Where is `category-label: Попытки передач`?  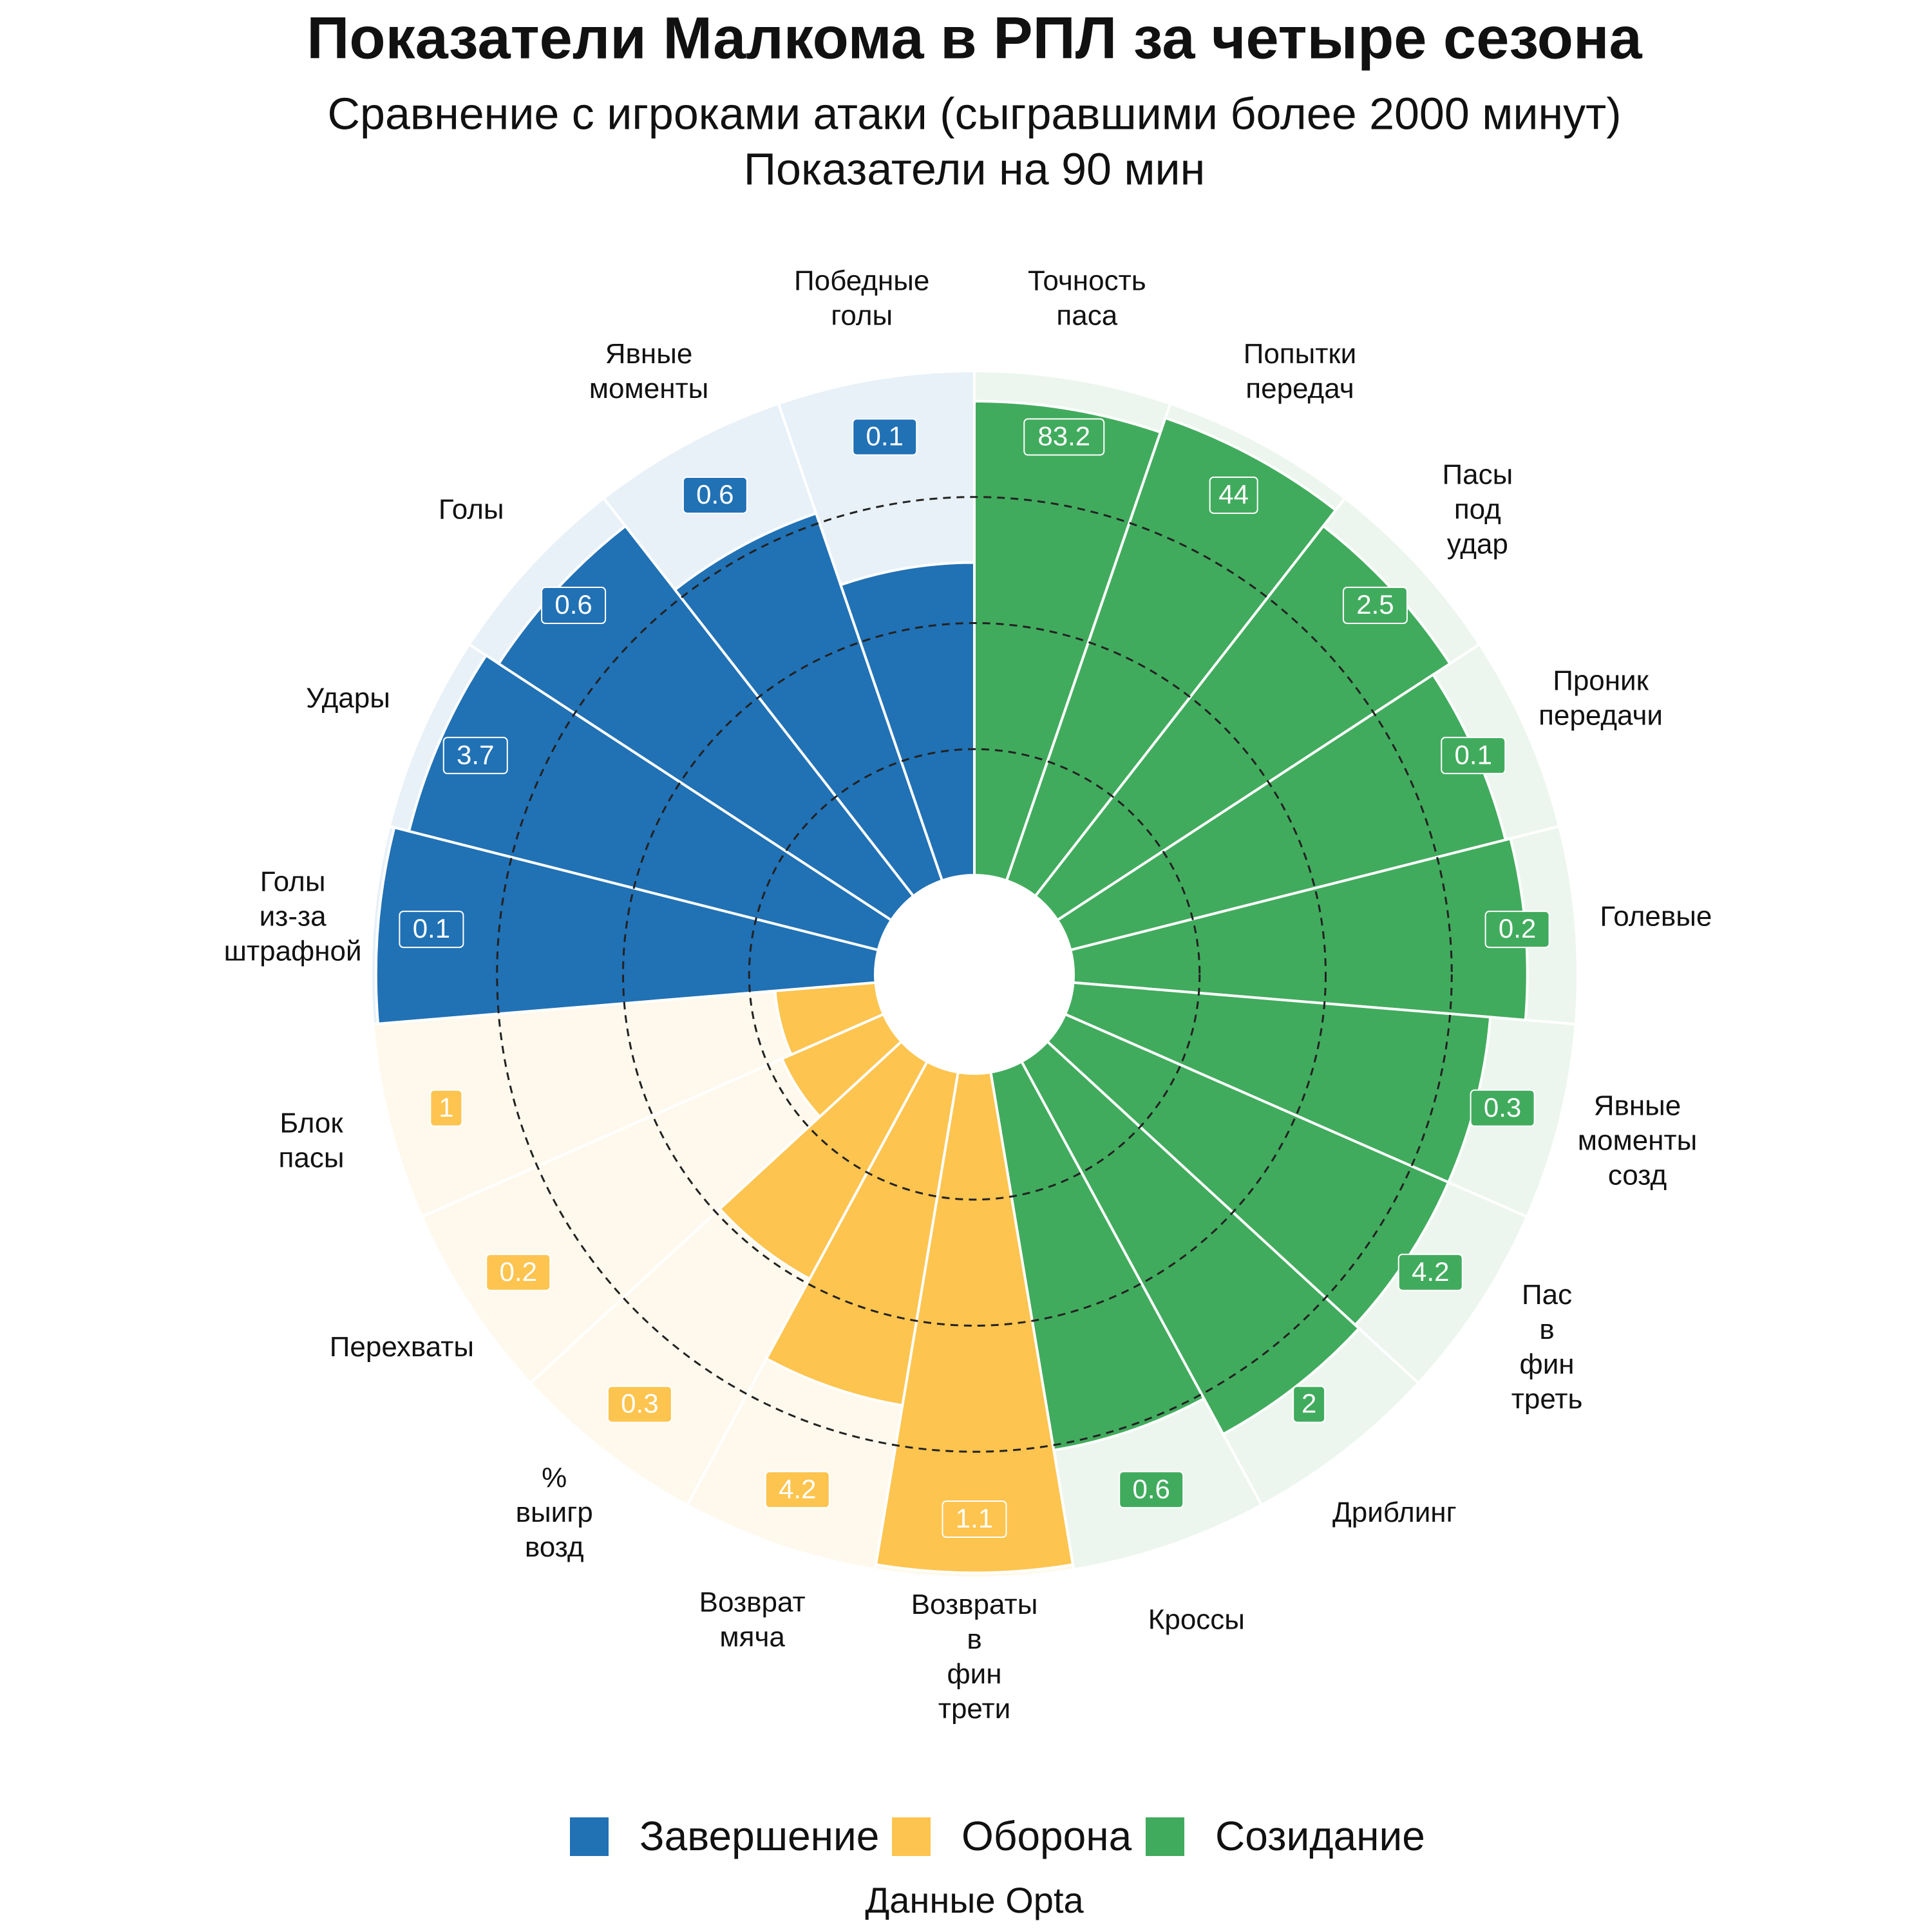
category-label: Попытки передач is located at coordinates (1300, 371).